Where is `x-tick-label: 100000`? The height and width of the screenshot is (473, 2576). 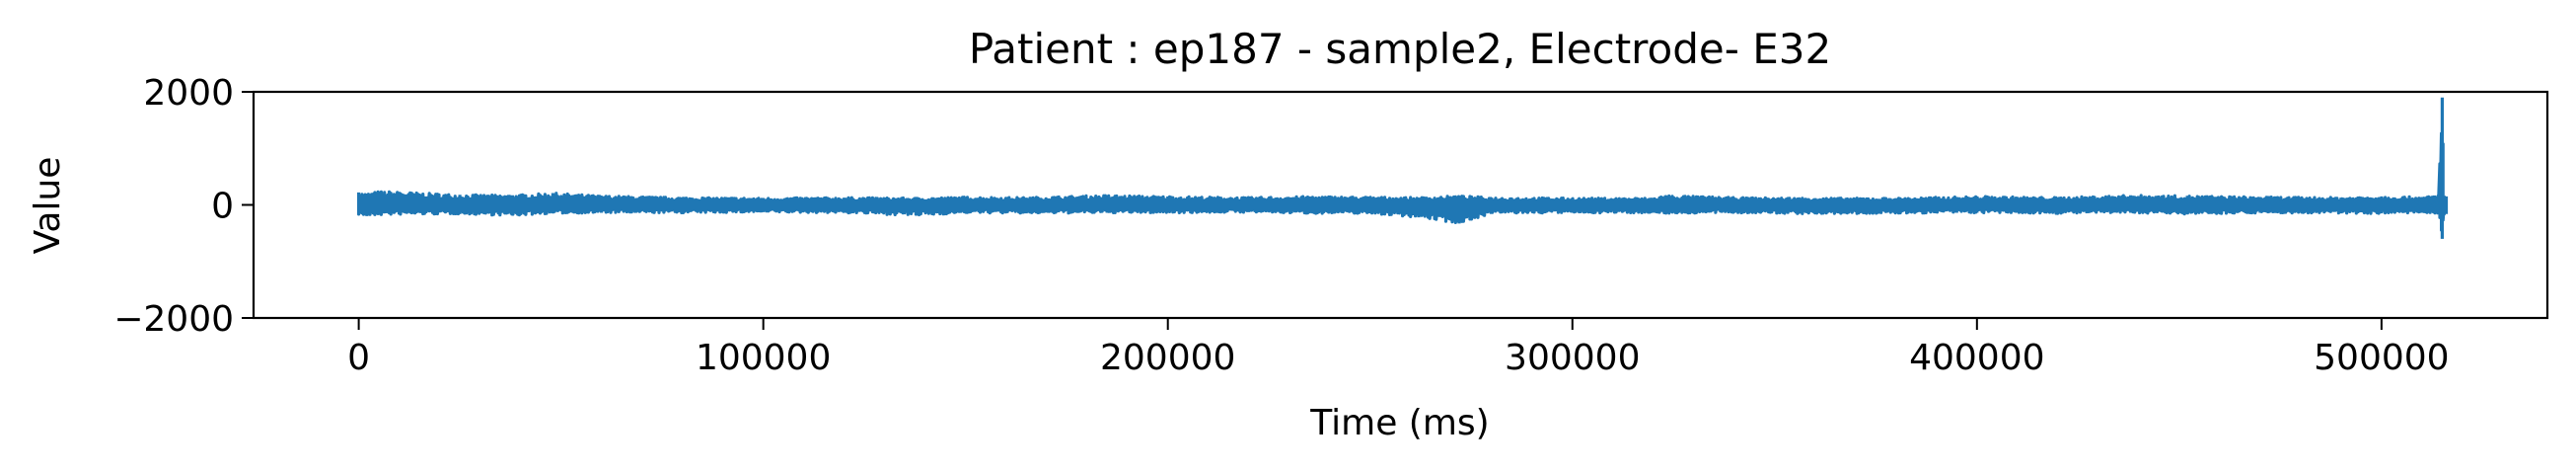 x-tick-label: 100000 is located at coordinates (763, 358).